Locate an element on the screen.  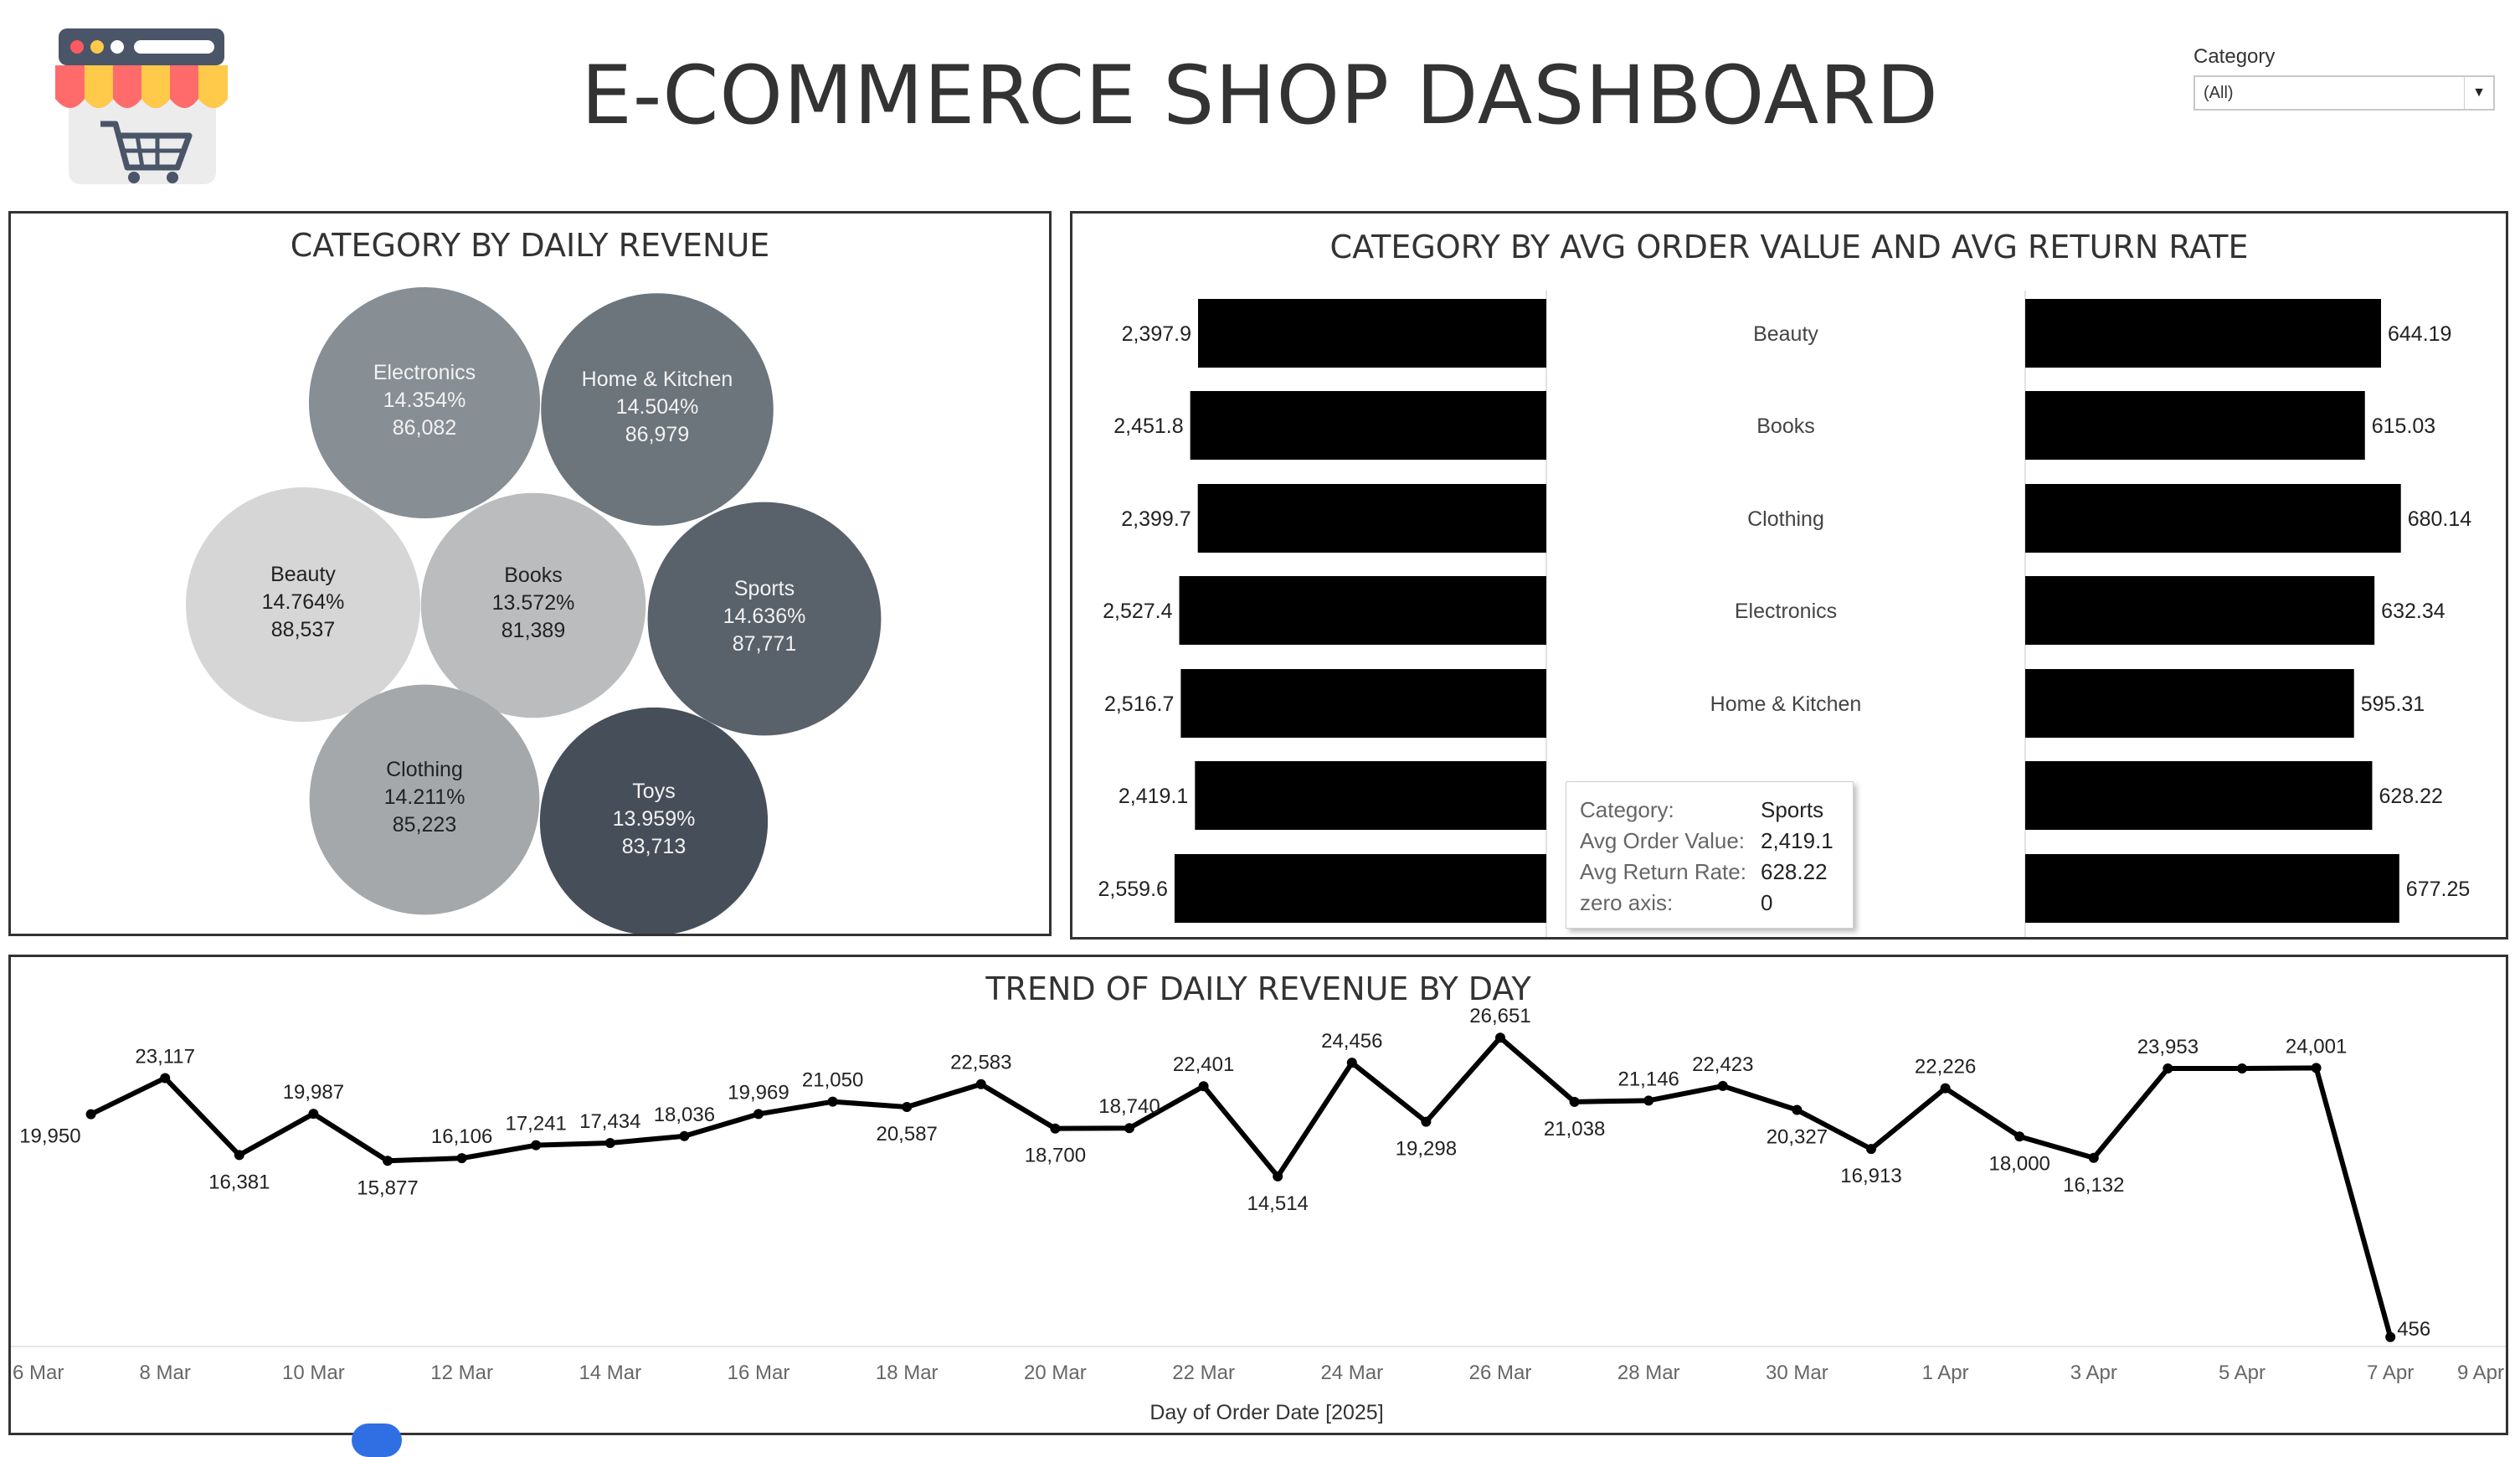
data-label: 14,514 is located at coordinates (1277, 1203).